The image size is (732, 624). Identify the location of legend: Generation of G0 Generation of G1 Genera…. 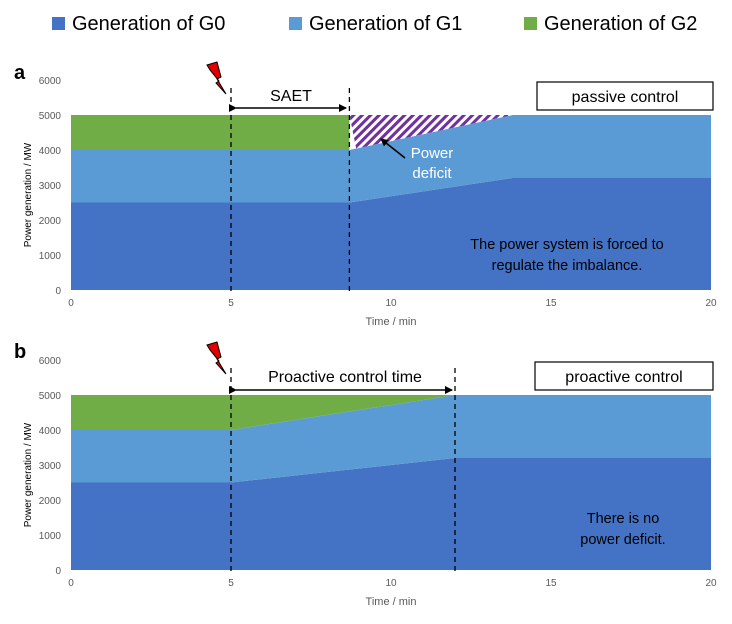
(374, 24).